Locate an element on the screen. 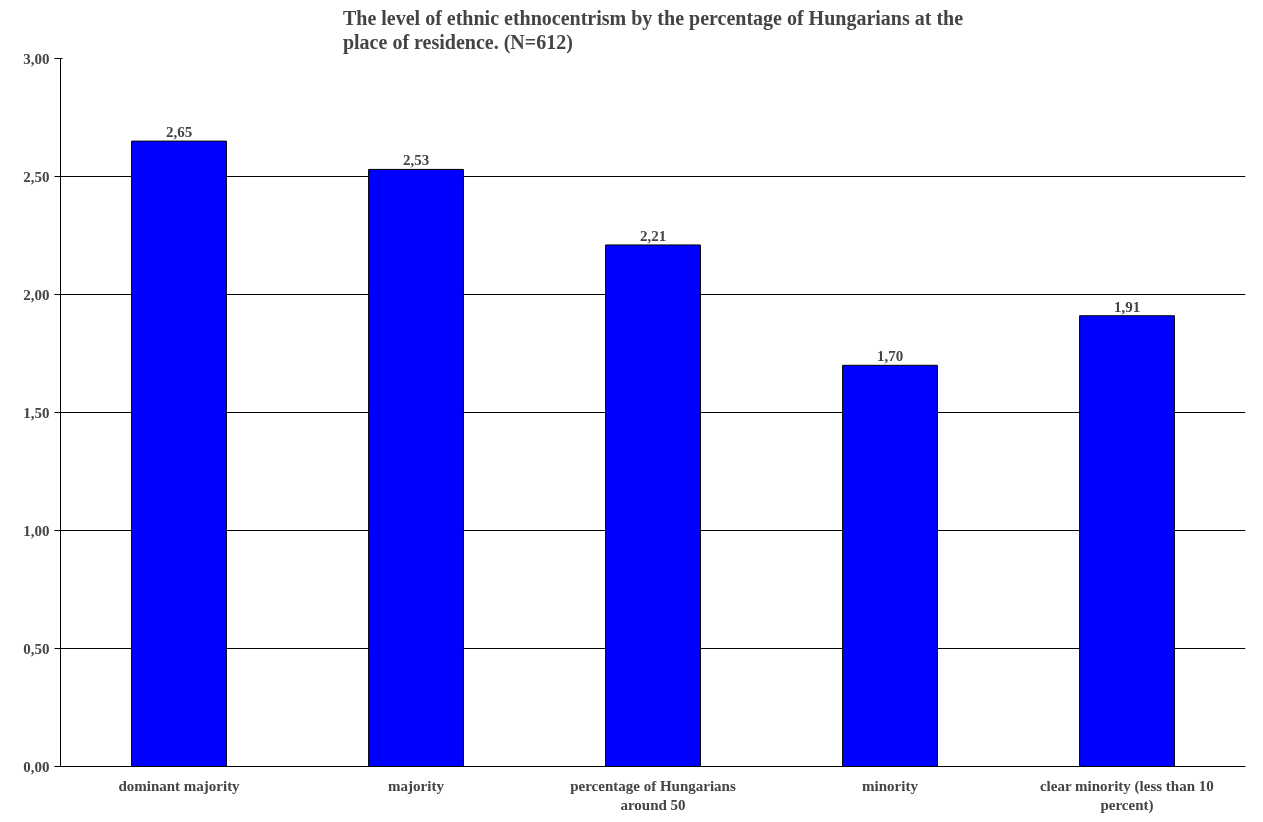  data-label: 2,65 is located at coordinates (179, 132).